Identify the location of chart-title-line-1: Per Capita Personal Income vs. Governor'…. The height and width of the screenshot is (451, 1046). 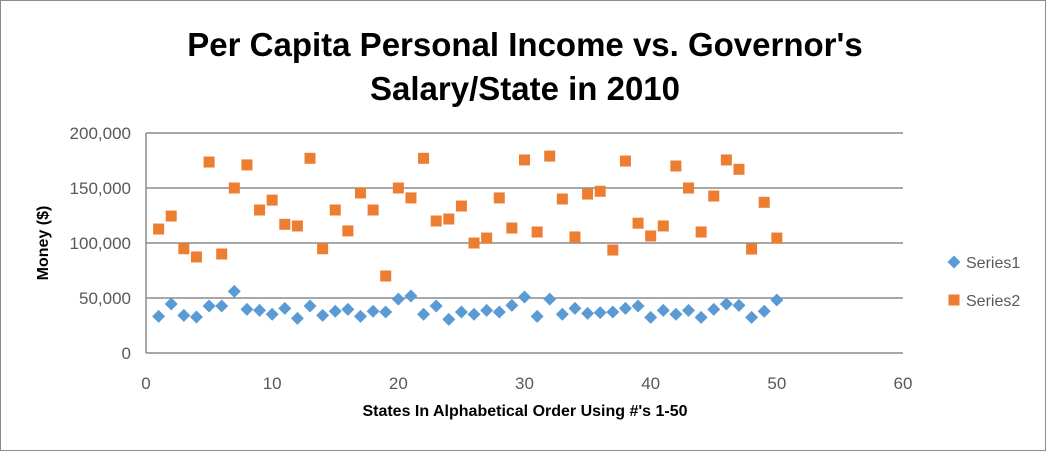
(524, 44).